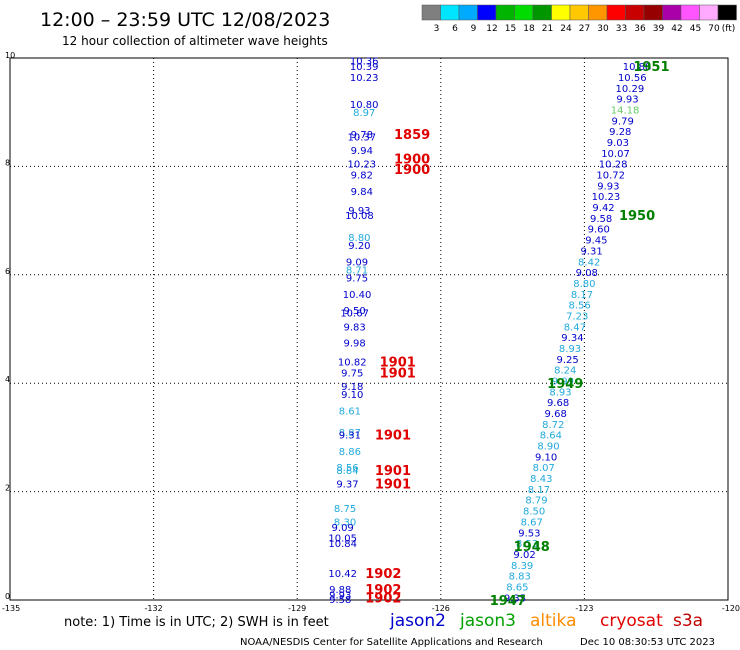 This screenshot has height=650, width=740. What do you see at coordinates (536, 501) in the screenshot?
I see `wave-height-value: 8.79` at bounding box center [536, 501].